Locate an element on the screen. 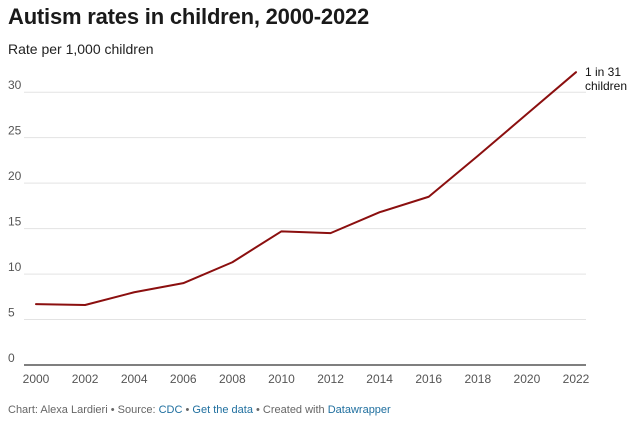  x-tick-label: 2022 is located at coordinates (576, 379).